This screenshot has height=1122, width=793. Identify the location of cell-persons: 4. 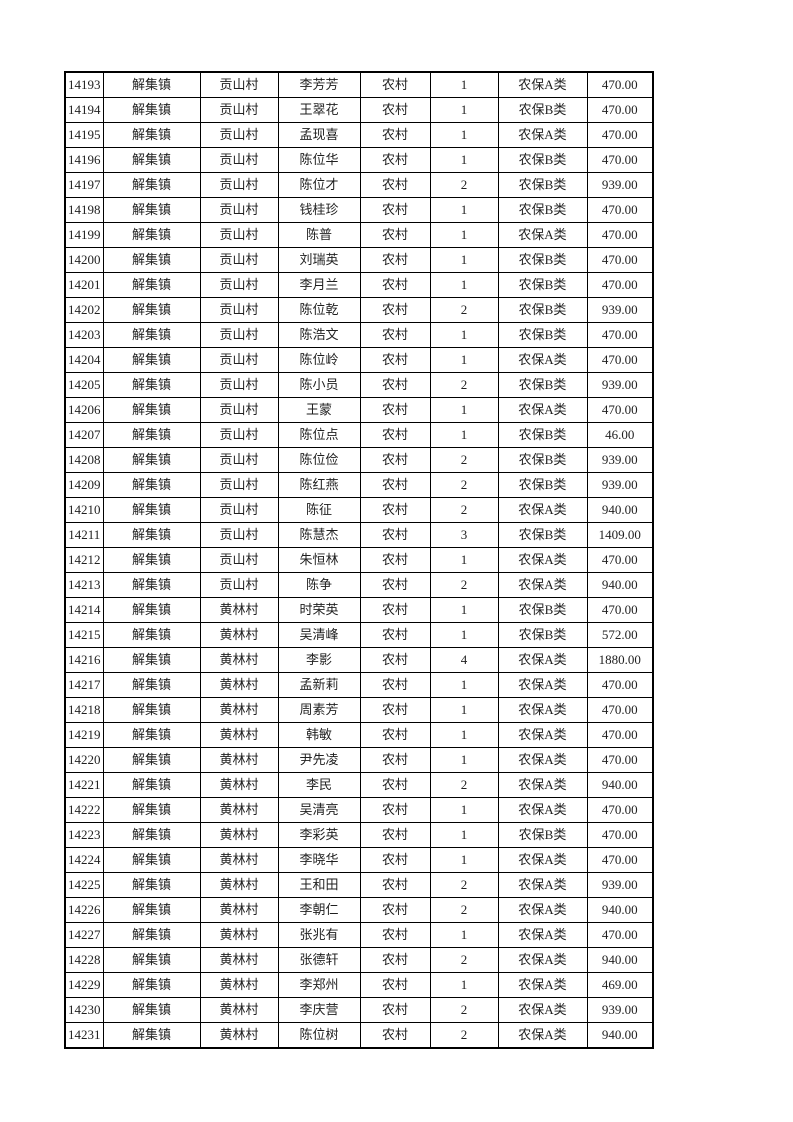
(464, 660).